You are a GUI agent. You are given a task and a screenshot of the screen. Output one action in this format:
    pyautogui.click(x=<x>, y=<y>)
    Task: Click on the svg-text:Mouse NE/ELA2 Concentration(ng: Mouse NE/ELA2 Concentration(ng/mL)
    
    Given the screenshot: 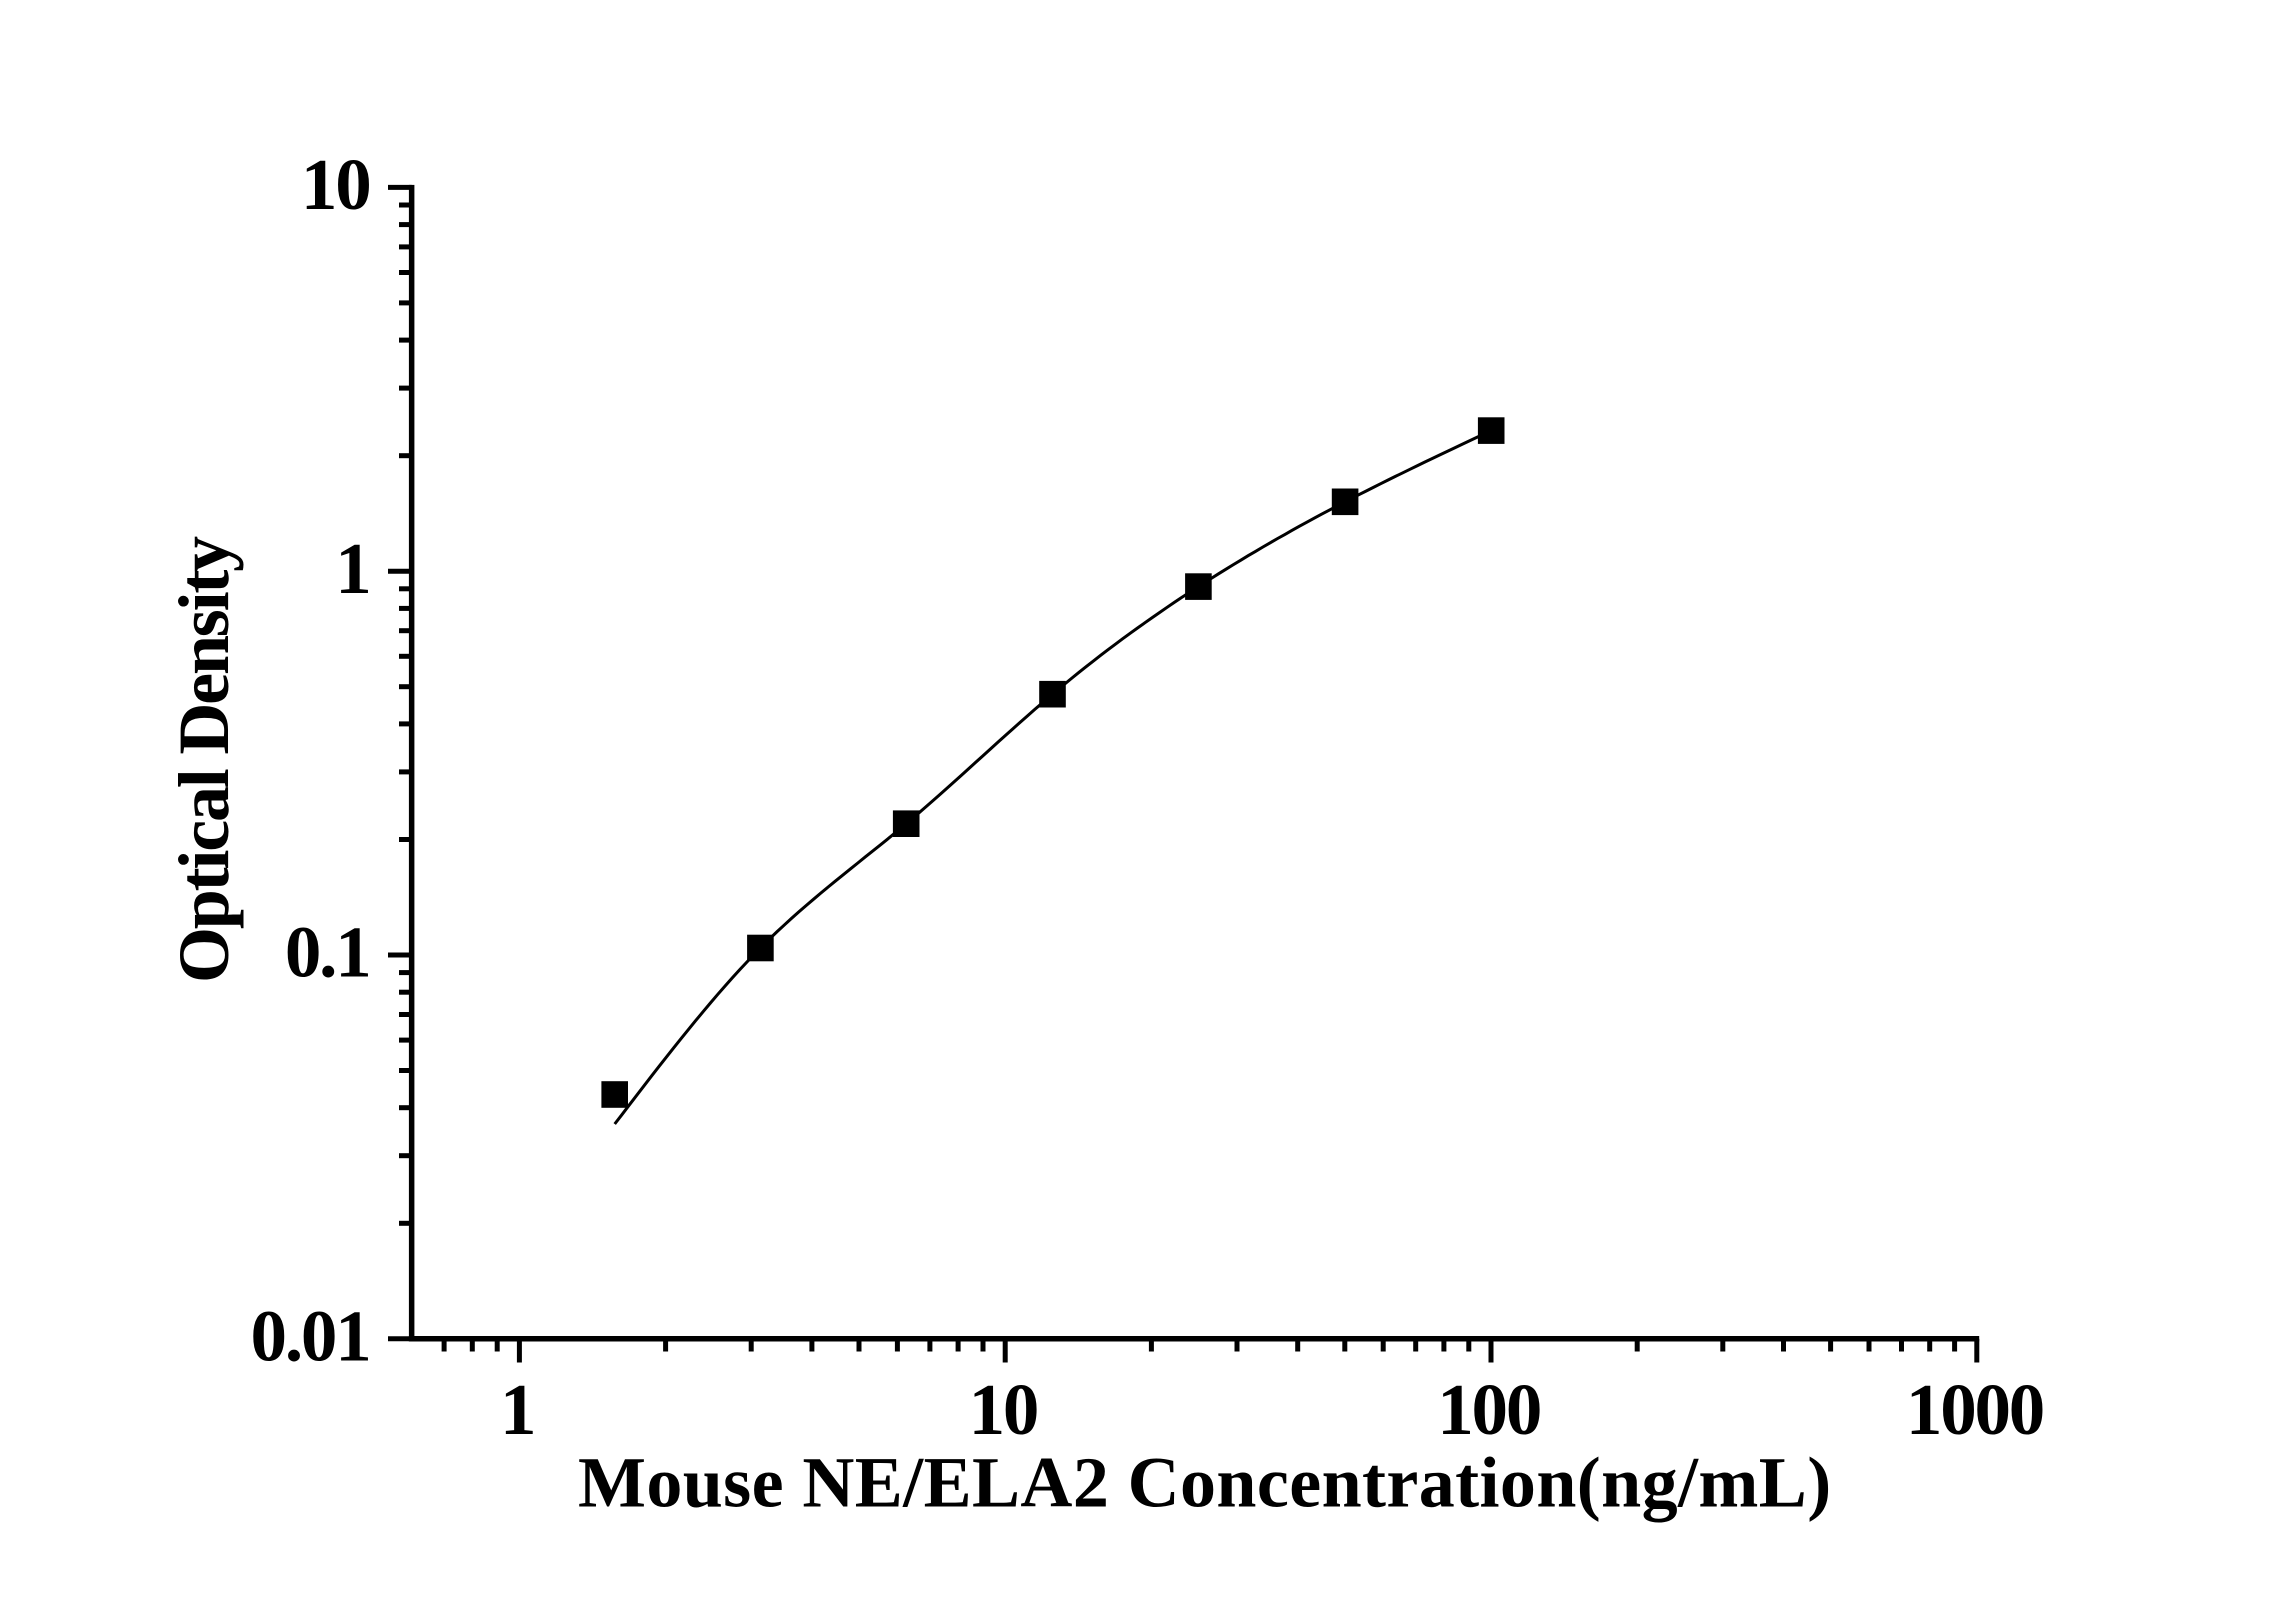 What is the action you would take?
    pyautogui.click(x=1205, y=1483)
    